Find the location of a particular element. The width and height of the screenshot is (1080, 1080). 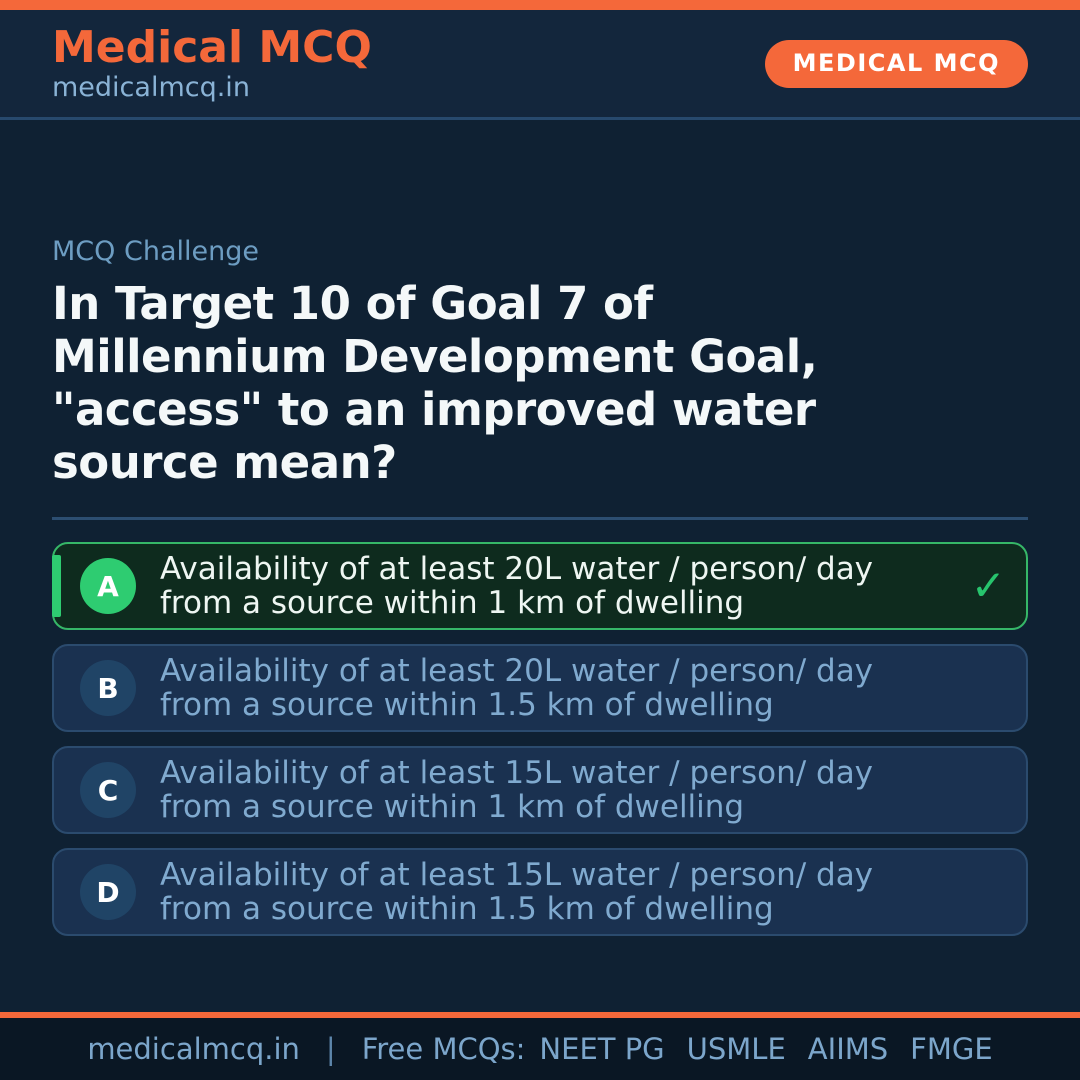

footer-exam: USMLE is located at coordinates (736, 1049).